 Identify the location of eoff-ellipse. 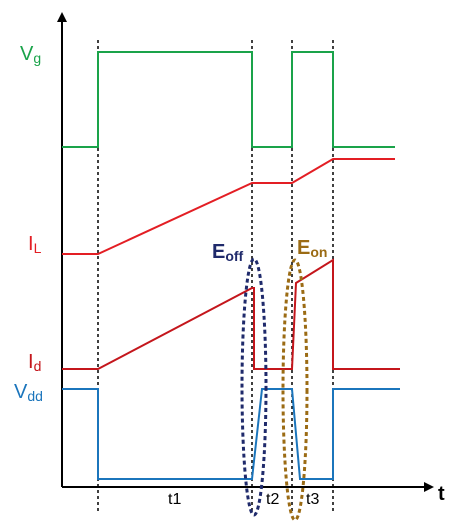
(254, 387).